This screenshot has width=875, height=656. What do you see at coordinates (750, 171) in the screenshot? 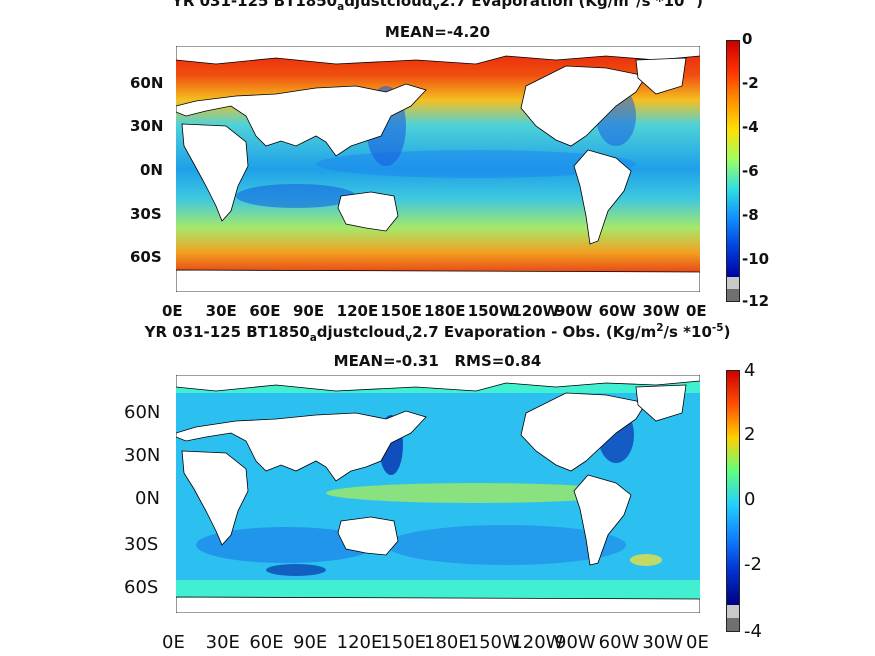
I see `colorbar-tick: -6` at bounding box center [750, 171].